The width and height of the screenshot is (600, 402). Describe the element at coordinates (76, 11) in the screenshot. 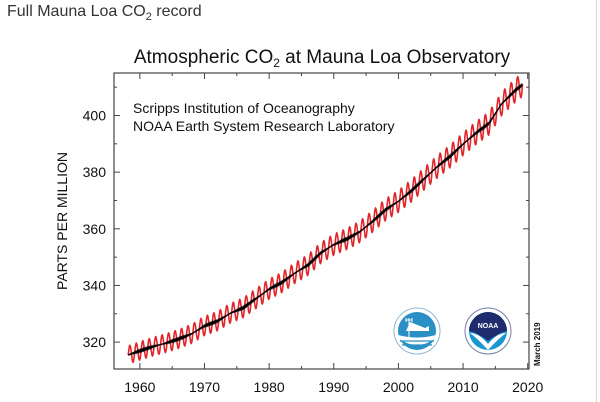

I see `caption-text: Full Mauna Loa CO` at that location.